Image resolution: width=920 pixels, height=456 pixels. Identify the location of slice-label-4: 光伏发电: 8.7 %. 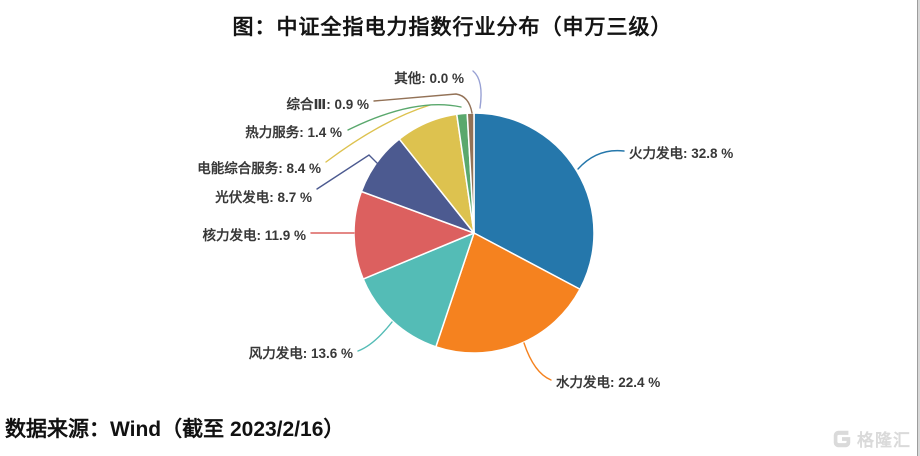
(263, 197).